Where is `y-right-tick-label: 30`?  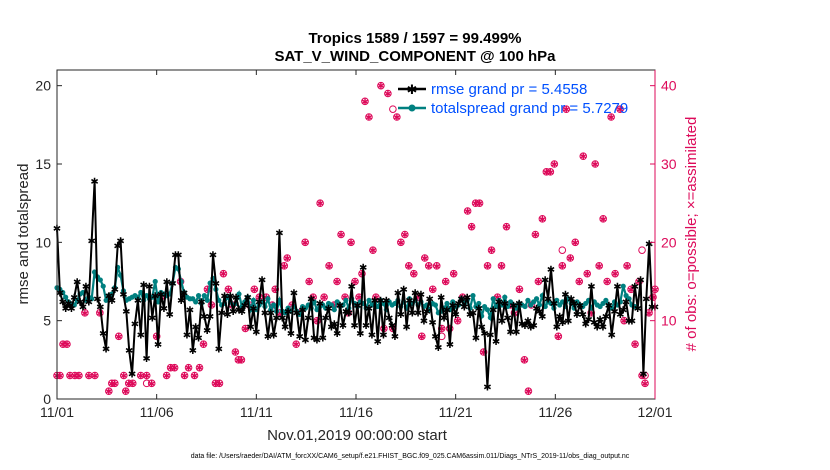
y-right-tick-label: 30 is located at coordinates (669, 164).